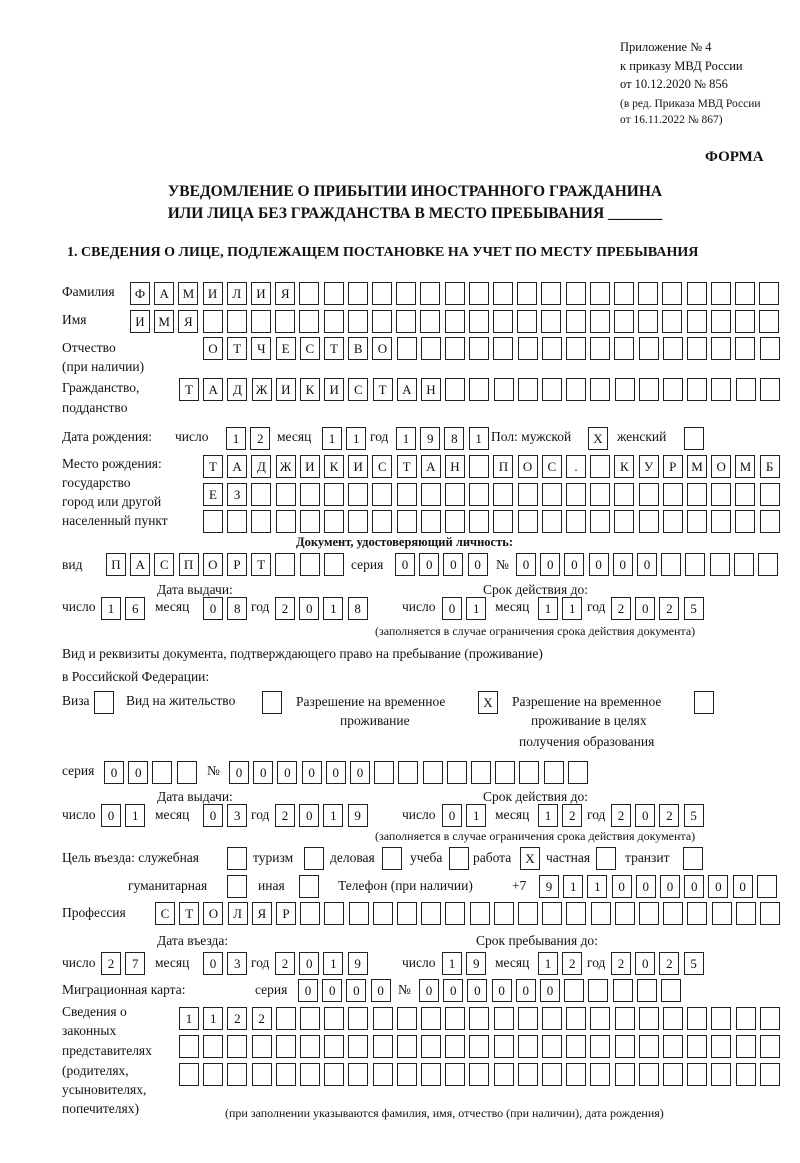 This screenshot has height=1163, width=800. What do you see at coordinates (357, 608) in the screenshot?
I see `char-cell: 8` at bounding box center [357, 608].